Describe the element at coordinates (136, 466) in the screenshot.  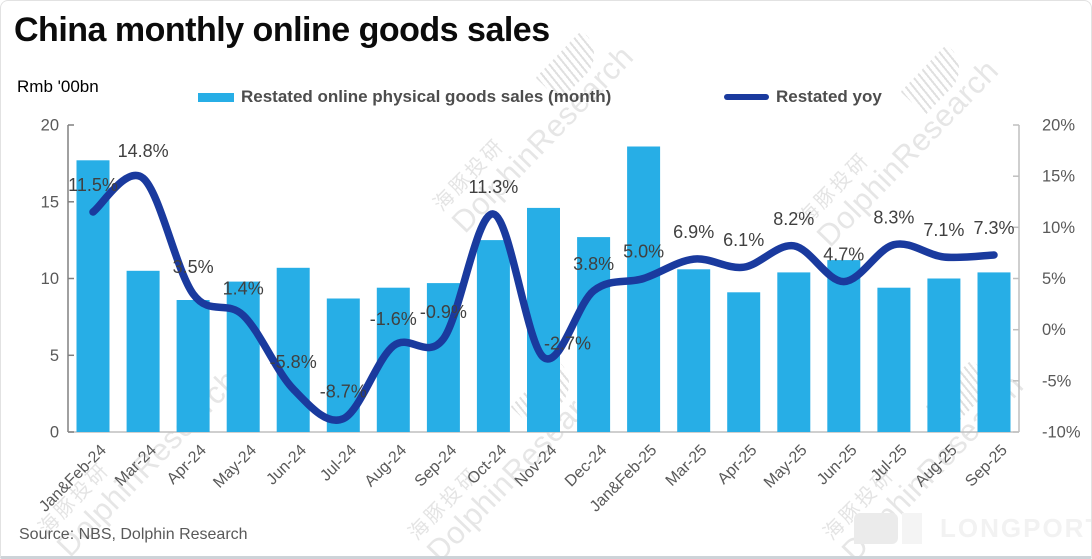
I see `x-axis-label-Mar-24: Mar-24` at that location.